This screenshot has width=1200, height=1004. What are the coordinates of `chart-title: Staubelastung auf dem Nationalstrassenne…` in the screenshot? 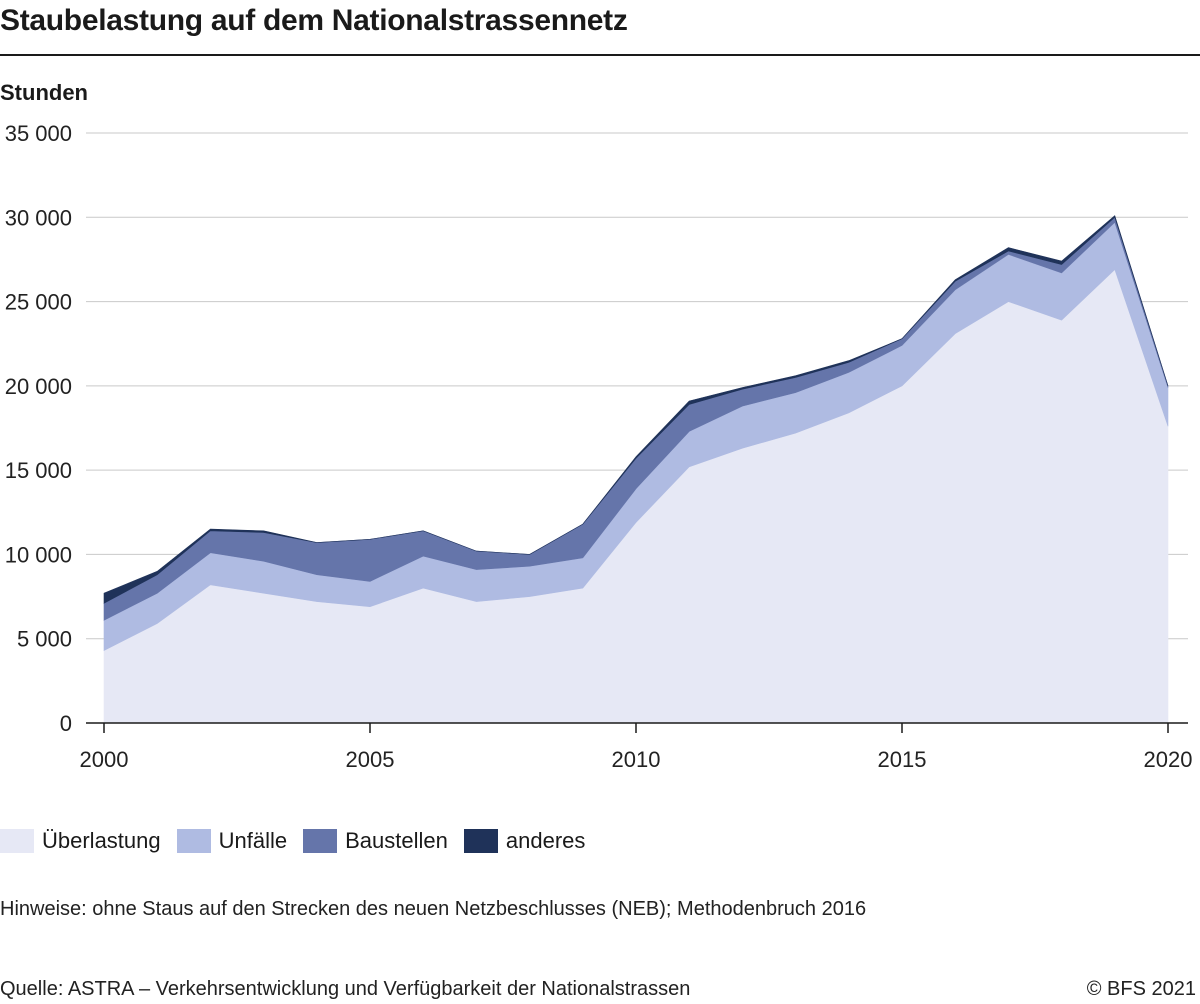 It's located at (314, 20).